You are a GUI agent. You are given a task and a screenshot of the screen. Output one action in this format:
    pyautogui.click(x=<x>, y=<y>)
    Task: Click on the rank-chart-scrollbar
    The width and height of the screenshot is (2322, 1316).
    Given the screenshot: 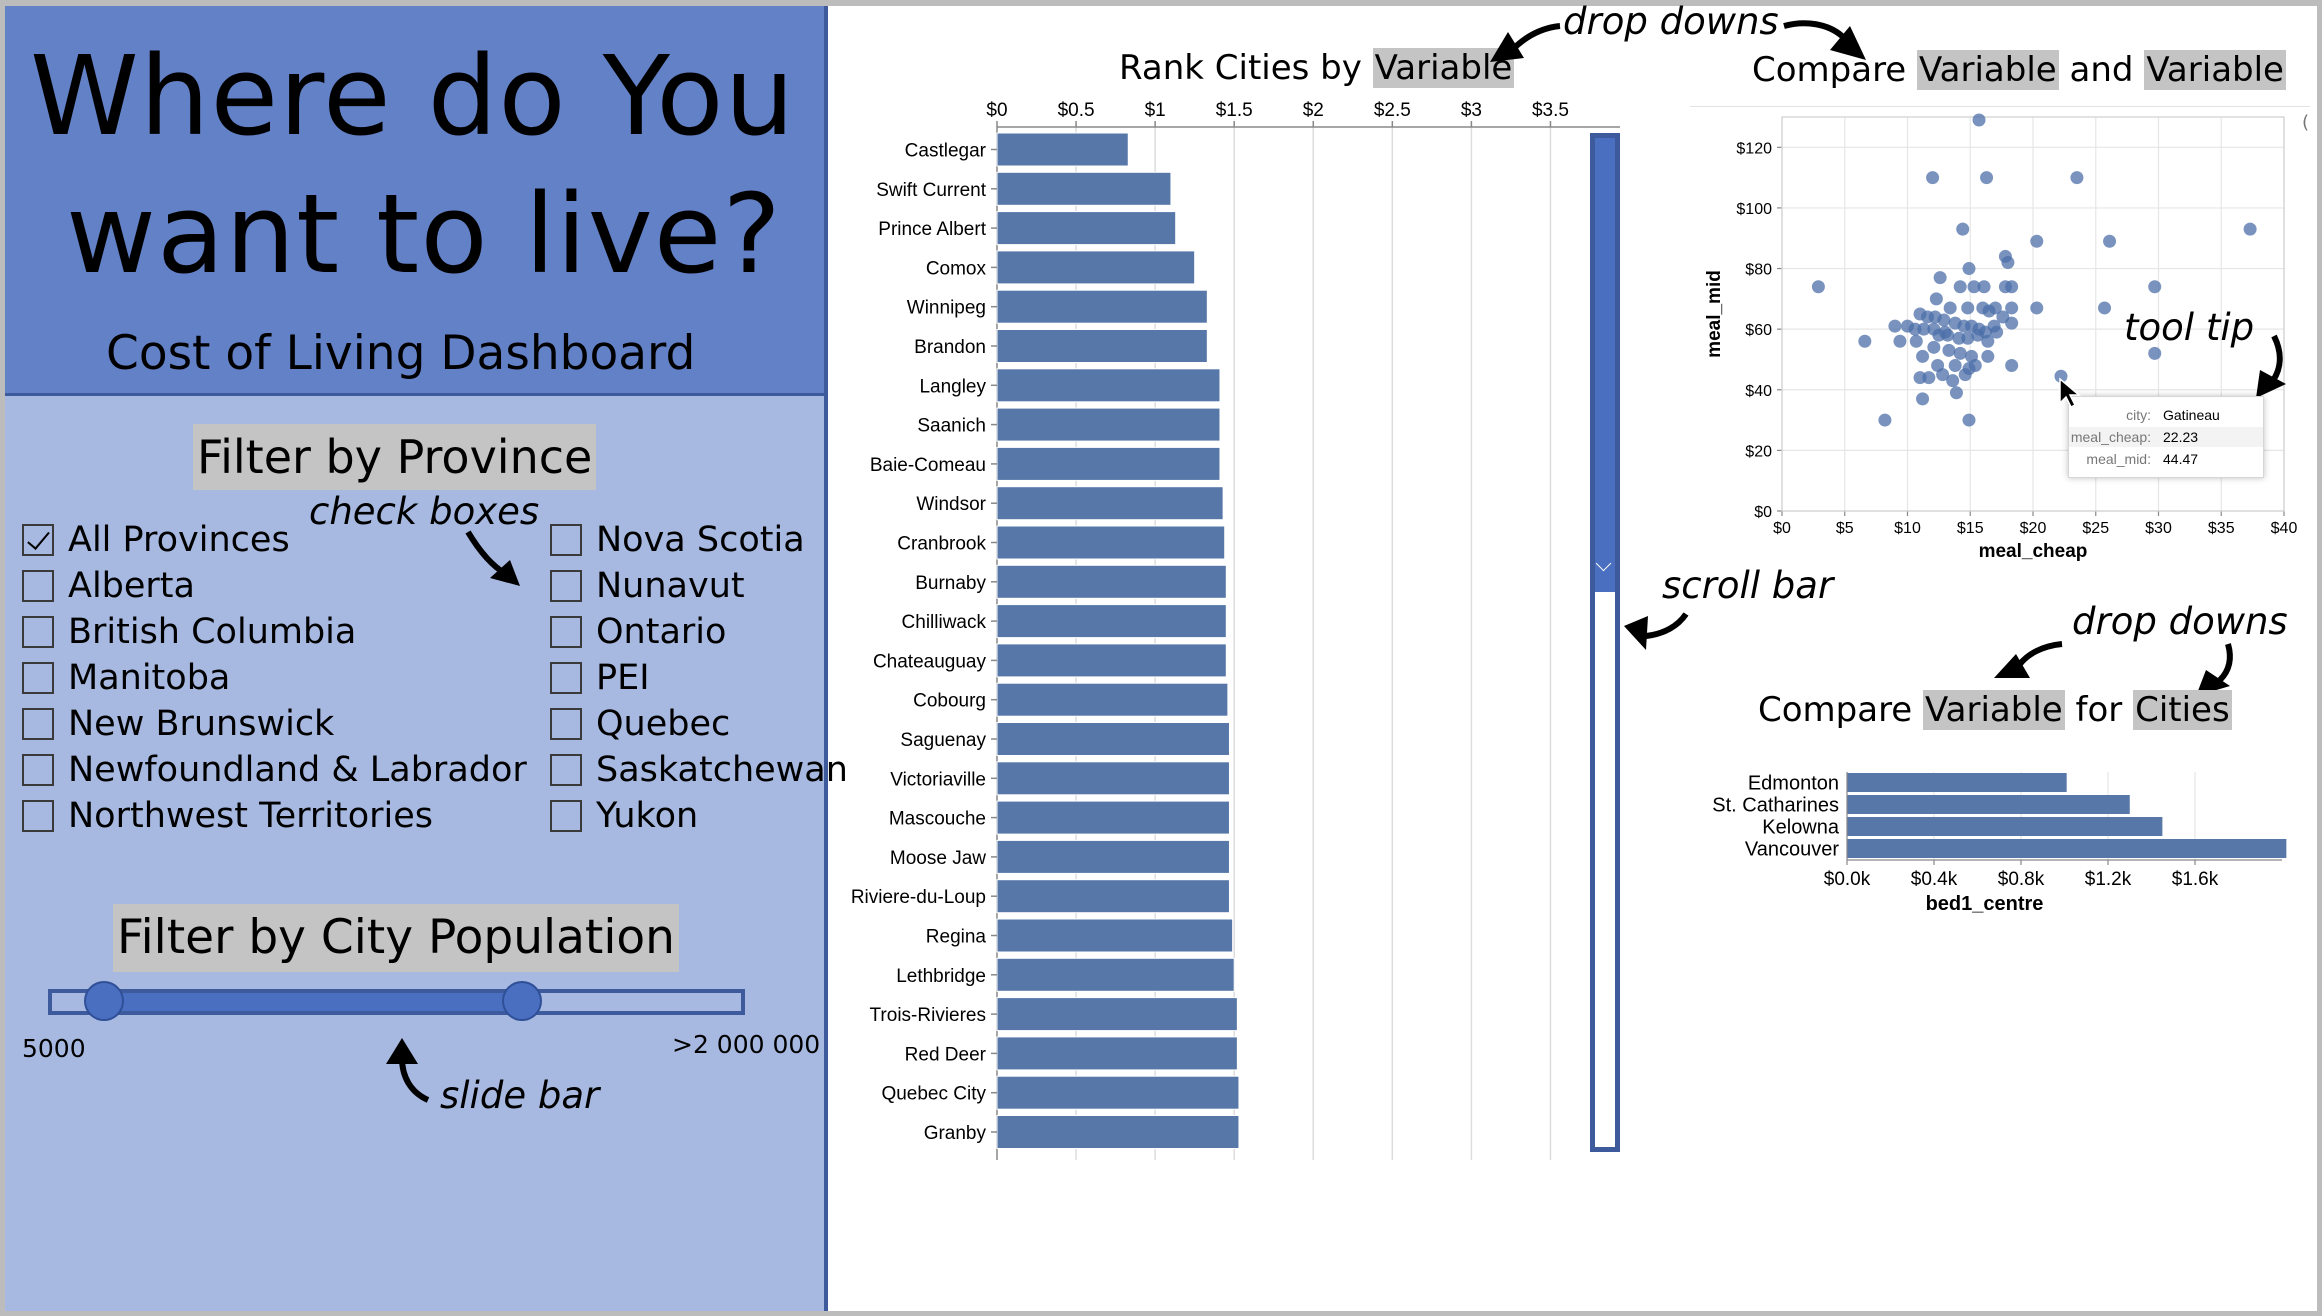 What is the action you would take?
    pyautogui.click(x=1605, y=642)
    